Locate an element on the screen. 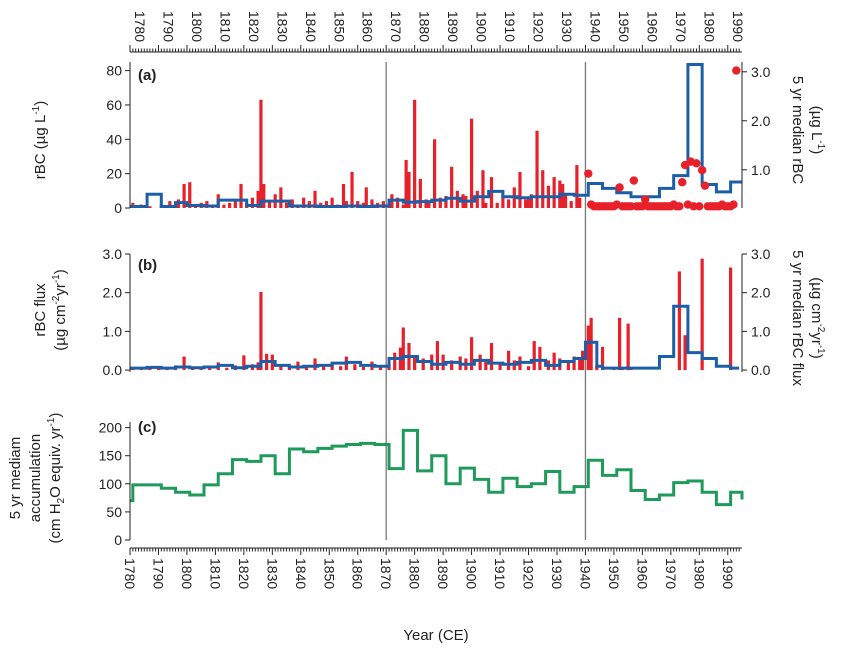 This screenshot has width=850, height=649. right-ytick-label: 0.0 is located at coordinates (761, 370).